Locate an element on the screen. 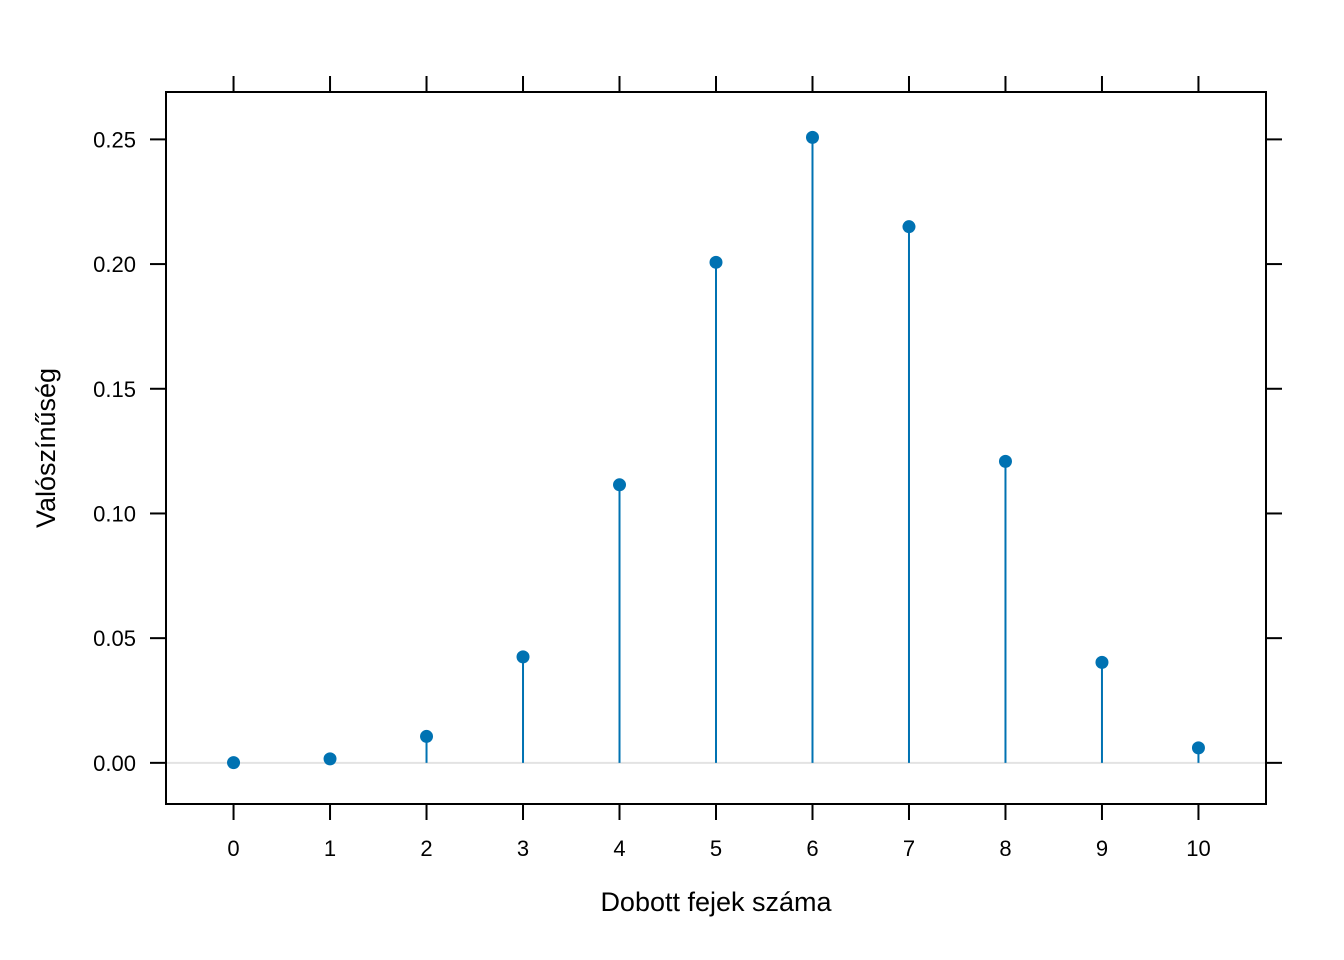 This screenshot has height=960, width=1344. y-axis-label: Valószínűség is located at coordinates (46, 448).